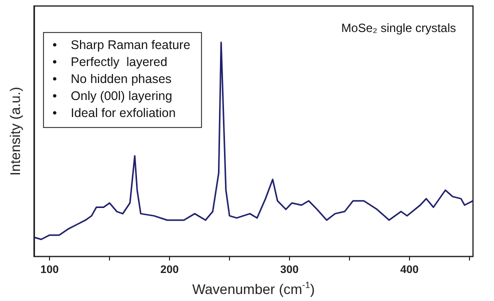 This screenshot has height=301, width=494. Describe the element at coordinates (289, 270) in the screenshot. I see `x-tick-label: 300` at that location.